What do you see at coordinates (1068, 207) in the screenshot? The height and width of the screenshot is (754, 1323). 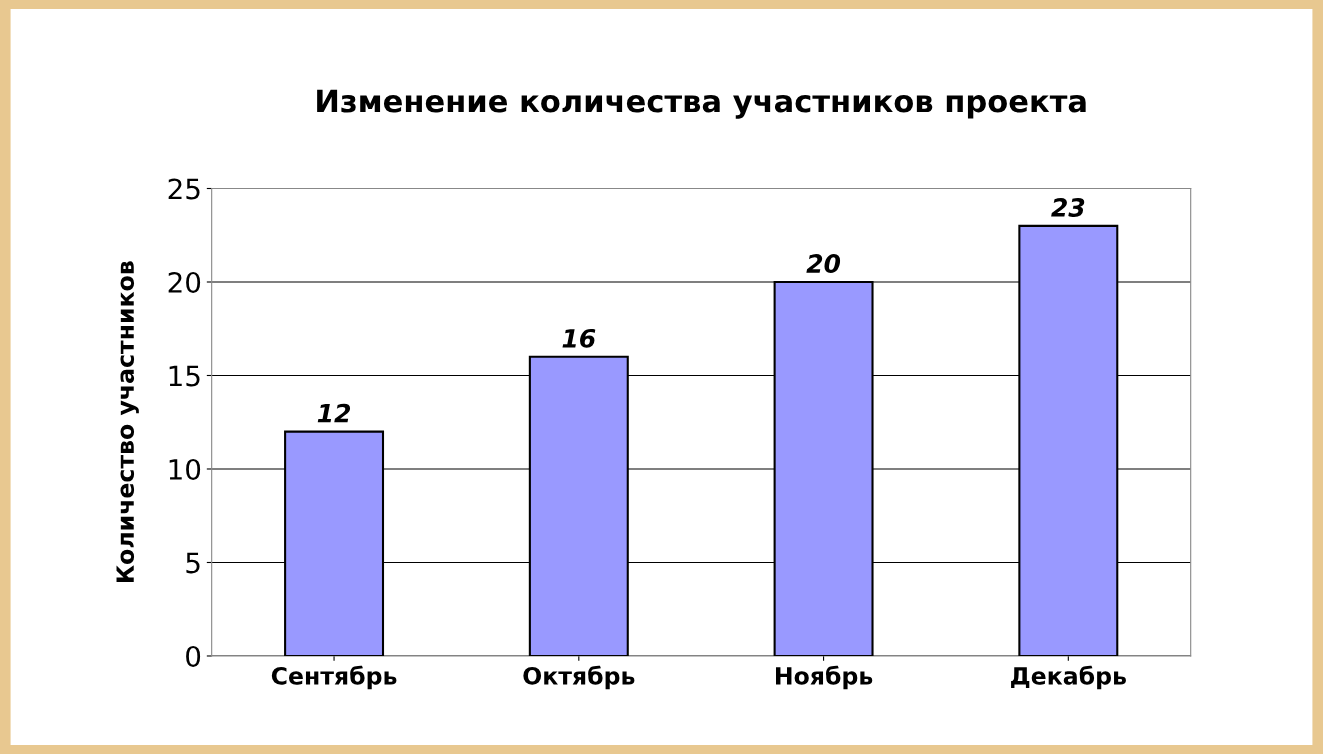 I see `data-label: 23` at bounding box center [1068, 207].